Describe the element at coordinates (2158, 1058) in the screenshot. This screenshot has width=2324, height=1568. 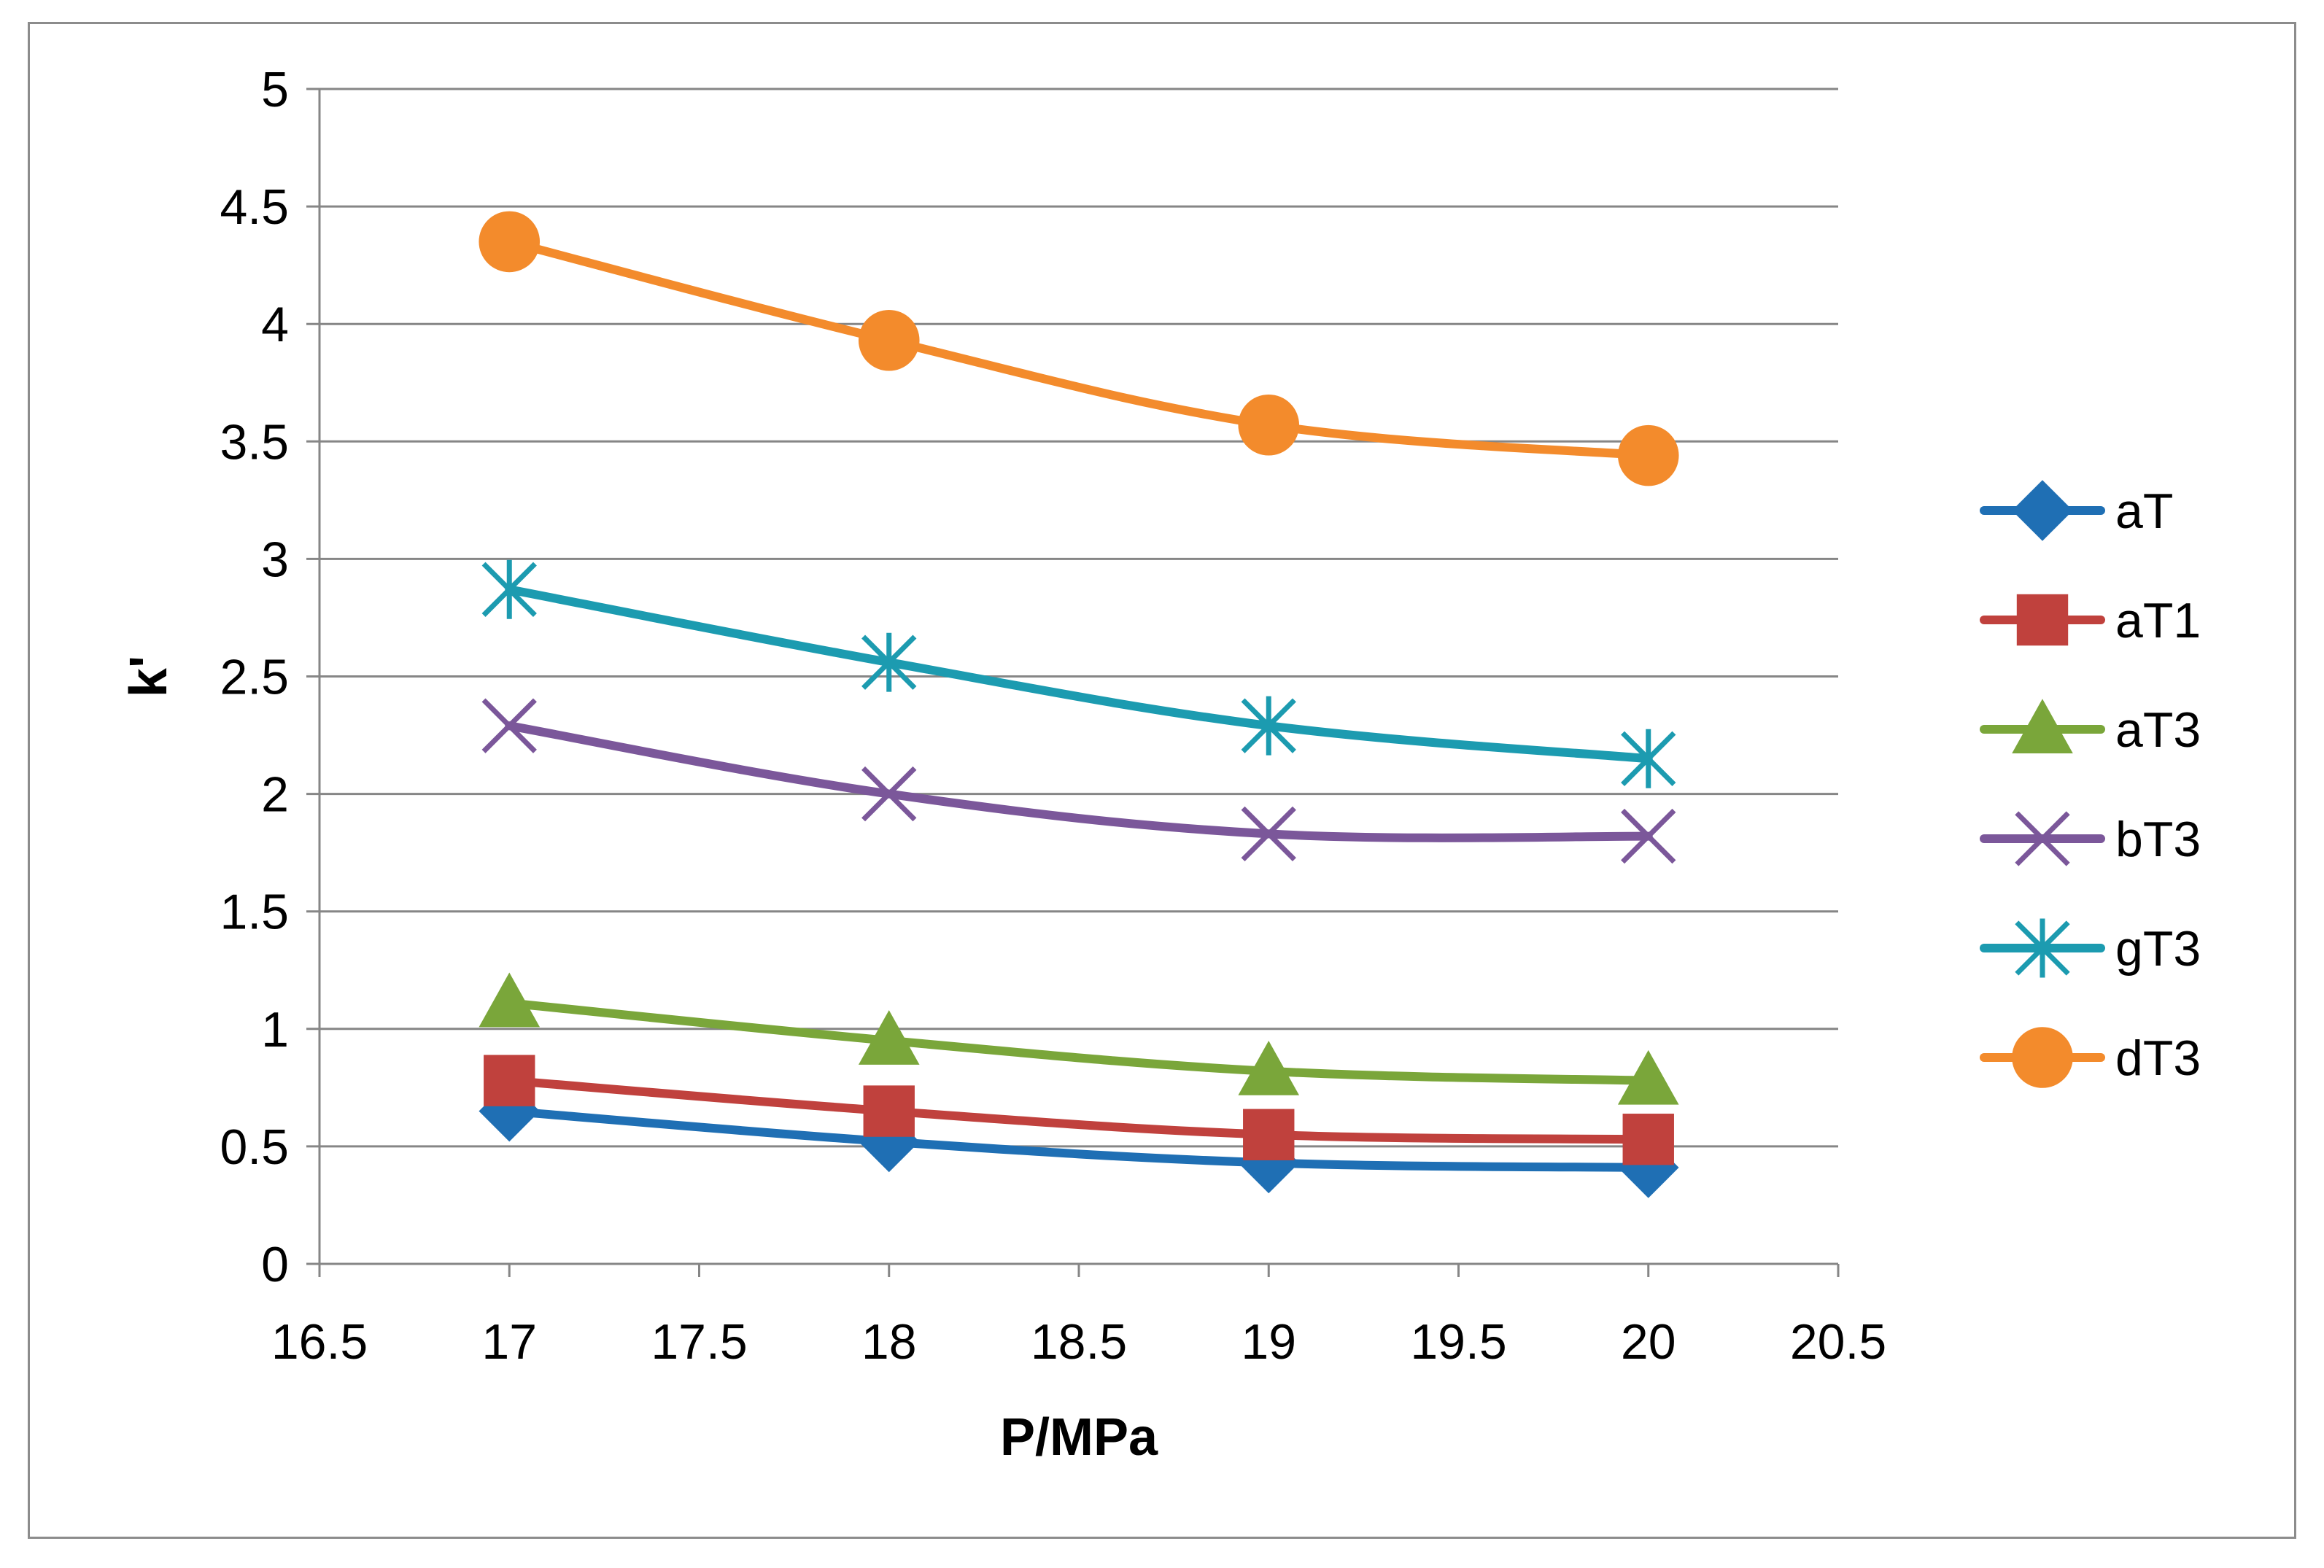
I see `legend-label-dt3: dT3` at that location.